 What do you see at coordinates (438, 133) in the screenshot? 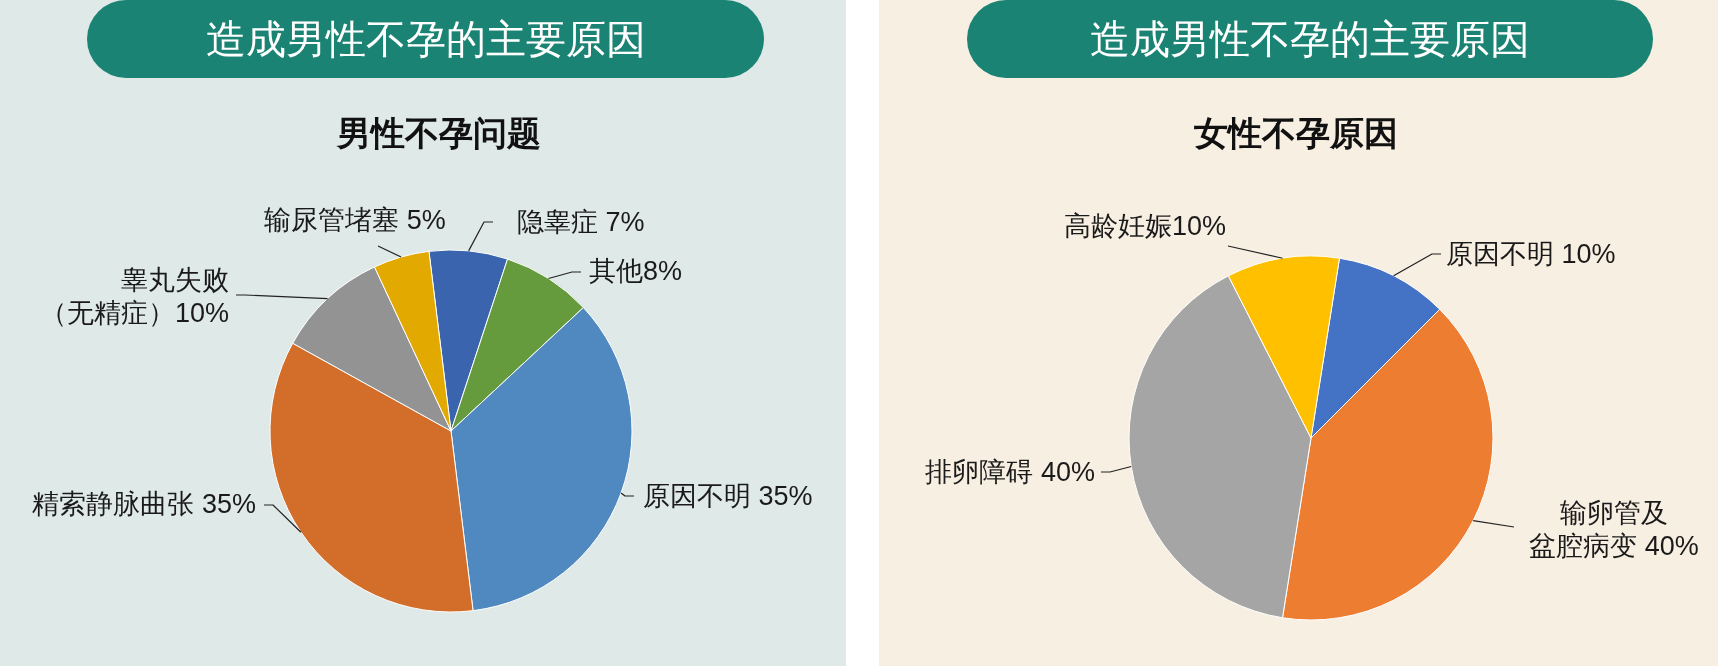
I see `chart-subtitle: 男性不孕问题` at bounding box center [438, 133].